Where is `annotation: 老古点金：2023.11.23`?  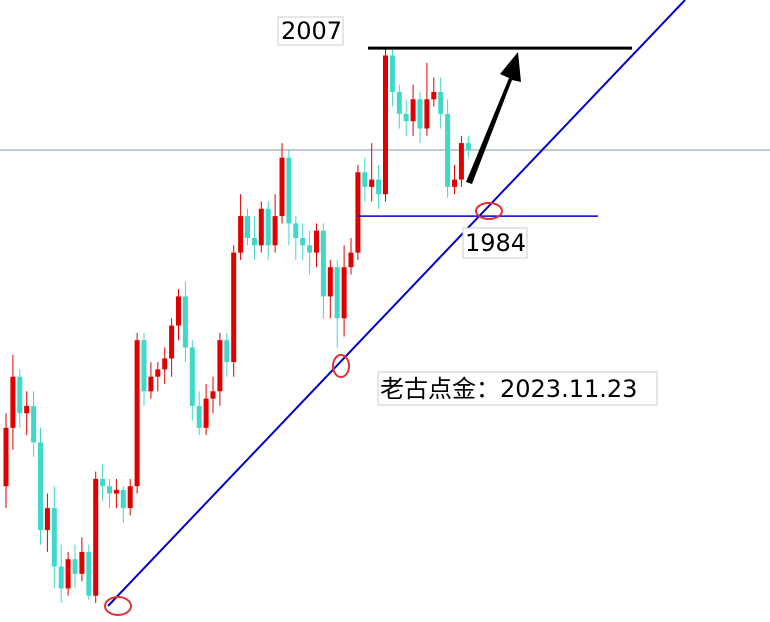 annotation: 老古点金：2023.11.23 is located at coordinates (508, 389).